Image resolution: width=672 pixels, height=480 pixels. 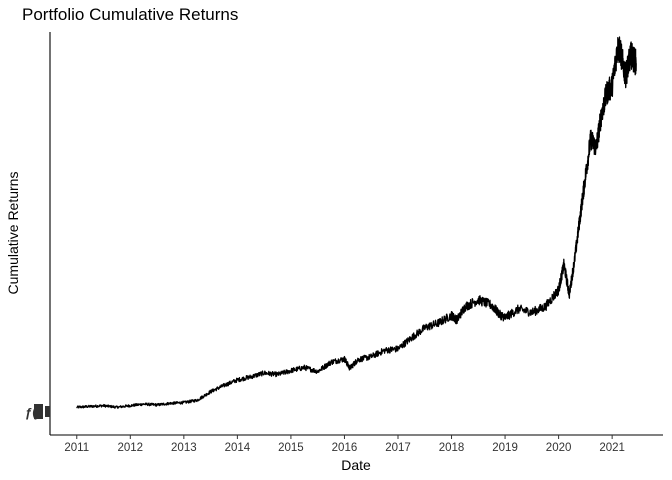 What do you see at coordinates (131, 448) in the screenshot?
I see `x-tick-label: 2012` at bounding box center [131, 448].